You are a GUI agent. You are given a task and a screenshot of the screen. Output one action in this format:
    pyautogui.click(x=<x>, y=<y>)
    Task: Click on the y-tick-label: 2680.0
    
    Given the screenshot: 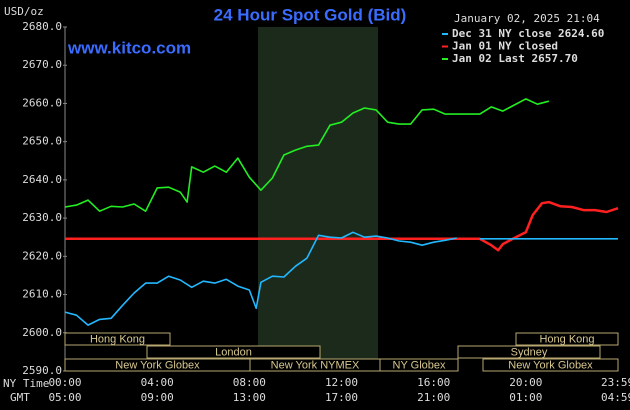 What is the action you would take?
    pyautogui.click(x=42, y=26)
    